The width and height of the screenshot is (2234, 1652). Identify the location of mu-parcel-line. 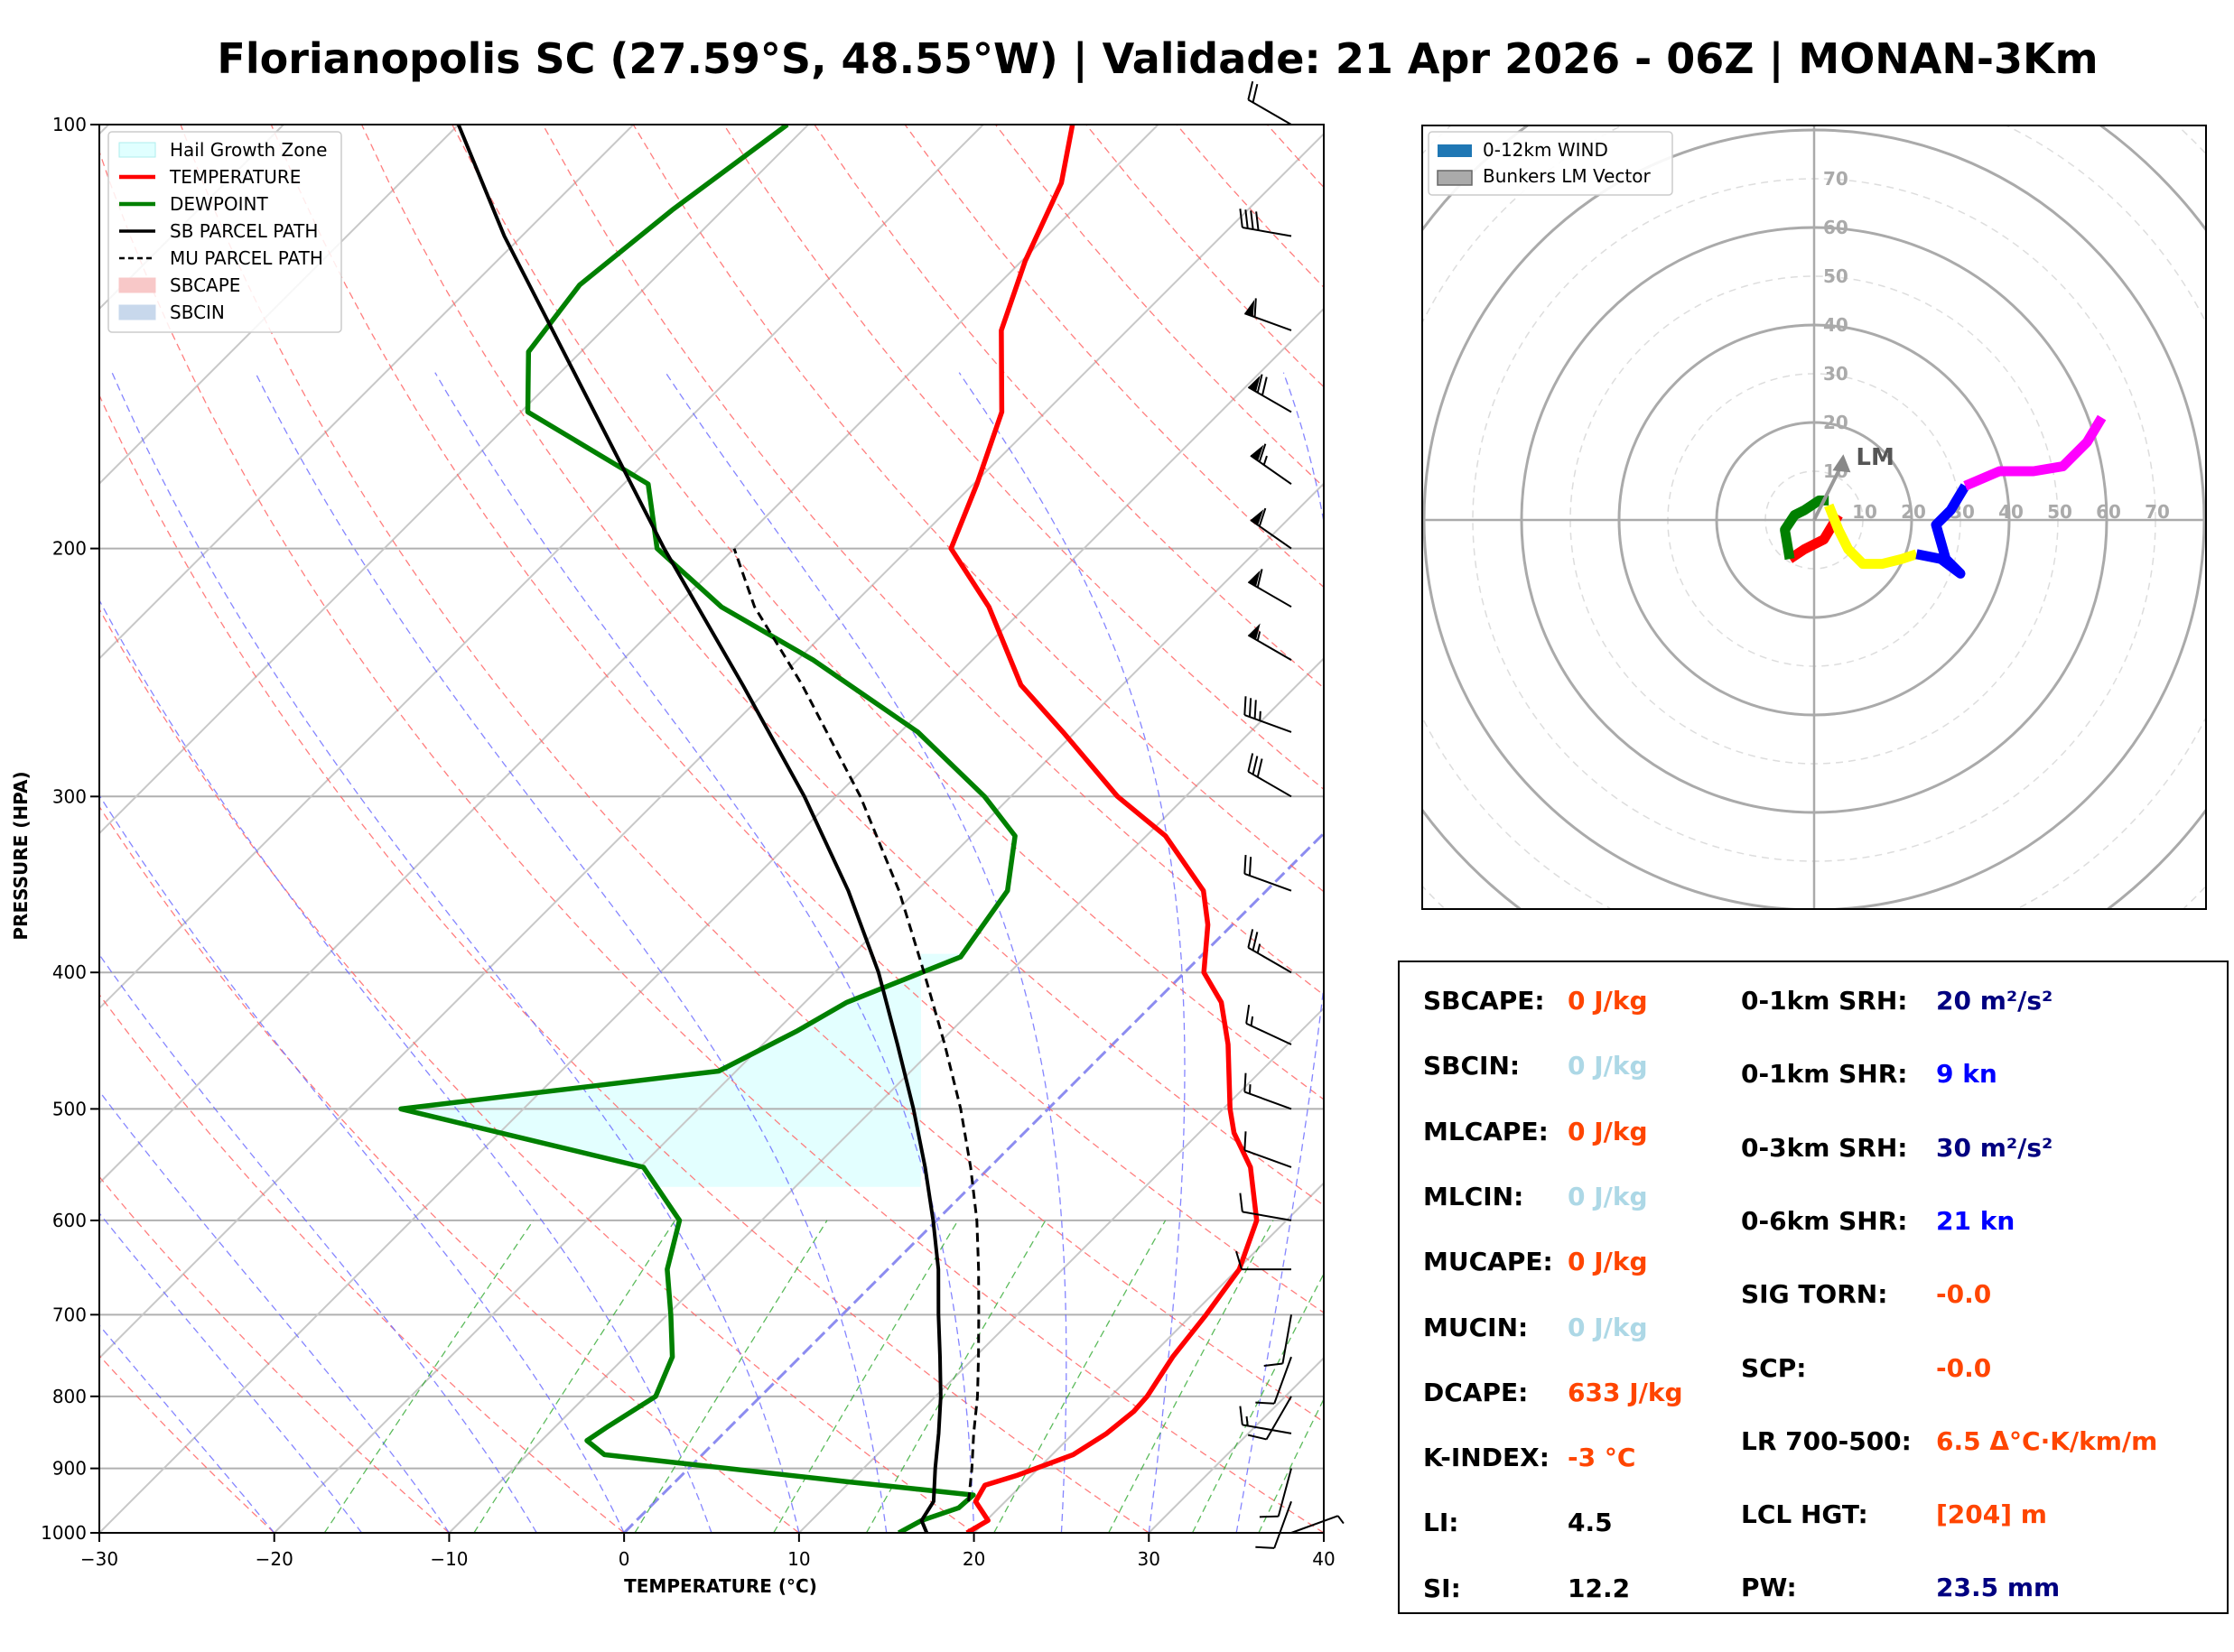
(856, 1025).